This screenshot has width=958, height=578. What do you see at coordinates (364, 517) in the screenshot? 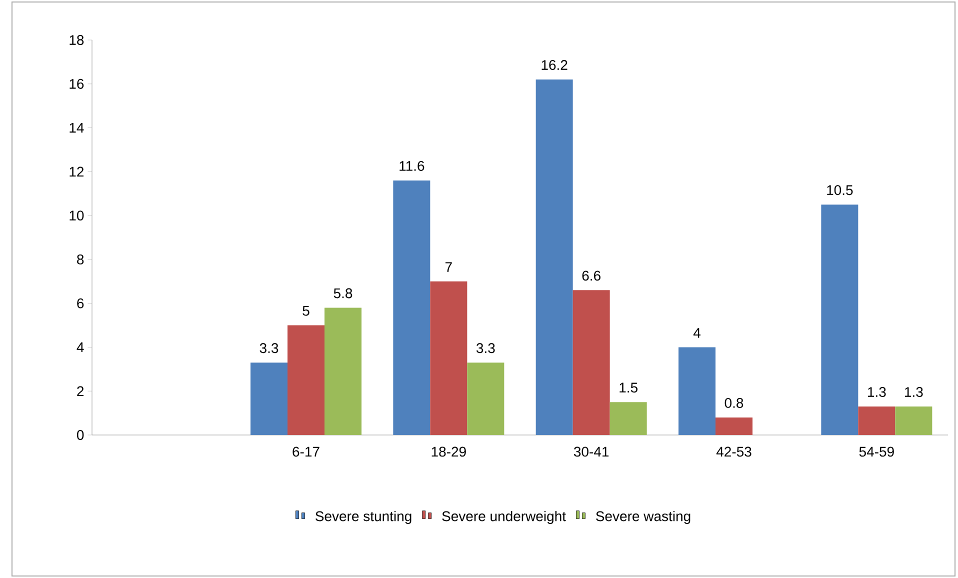
I see `legend-label: Severe stunting` at bounding box center [364, 517].